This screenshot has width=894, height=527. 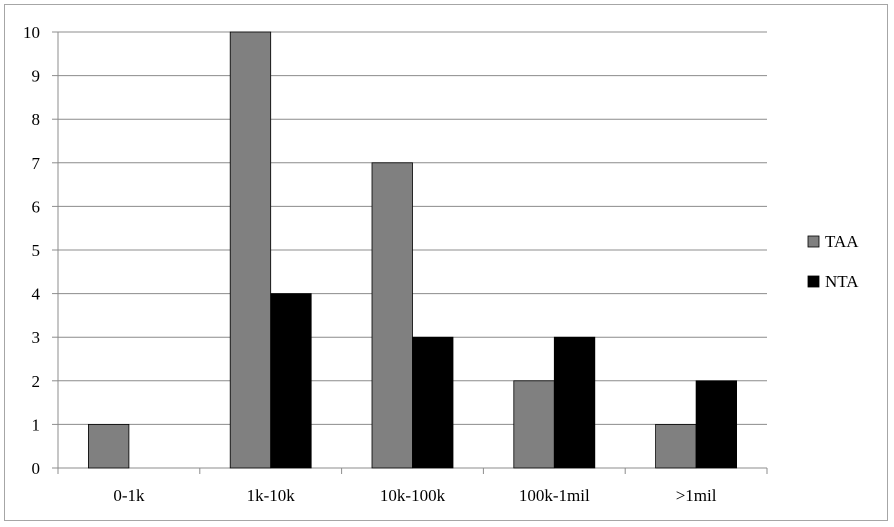 I want to click on legend-swatch-nta, so click(x=813, y=281).